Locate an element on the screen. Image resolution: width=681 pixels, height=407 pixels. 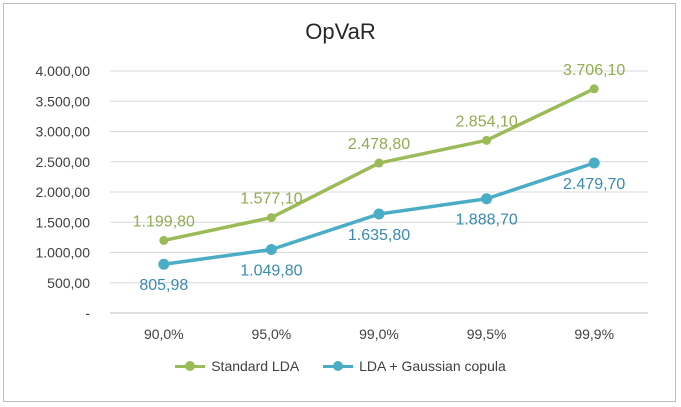
chart-title: OpVaR is located at coordinates (340, 31).